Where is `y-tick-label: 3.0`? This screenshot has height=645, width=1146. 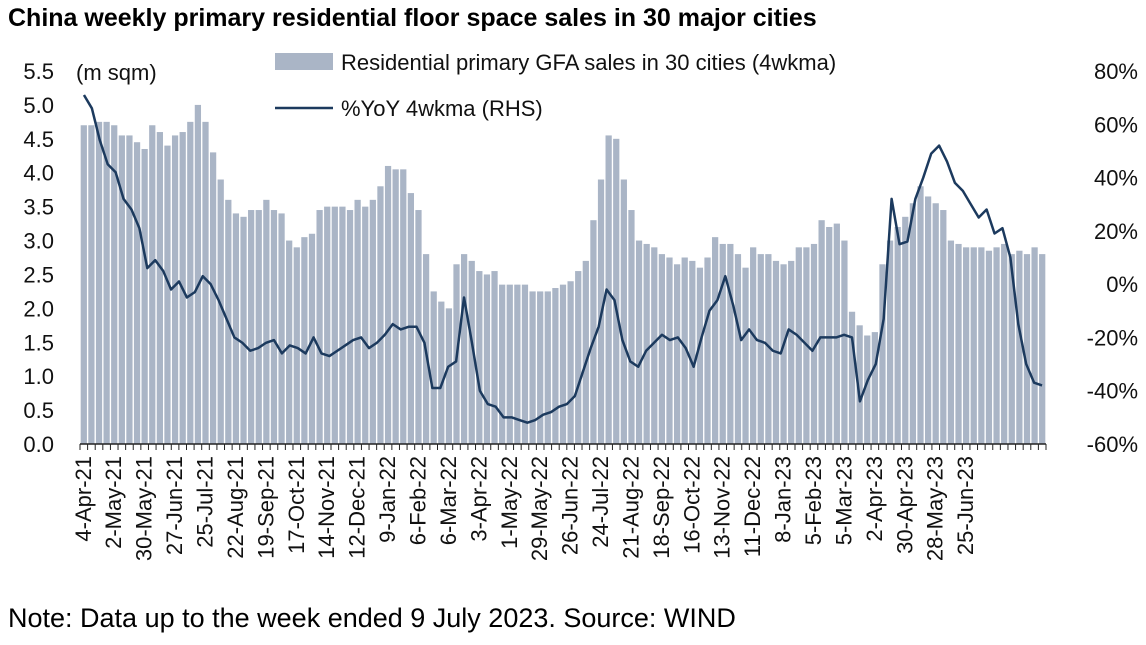
y-tick-label: 3.0 is located at coordinates (38, 241).